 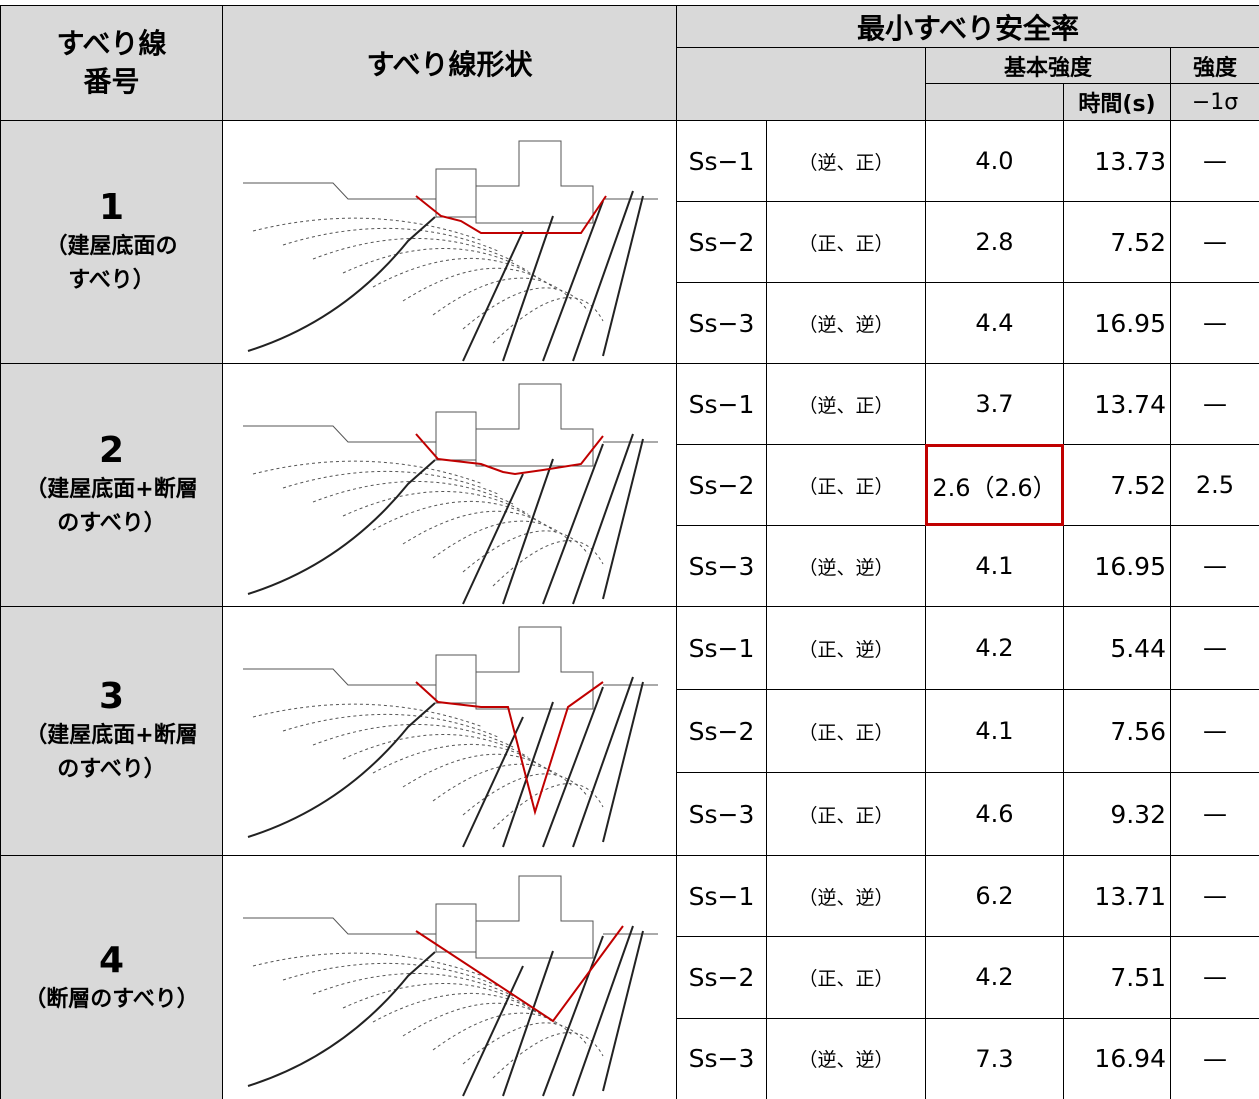 I want to click on header-text: すべり線形状, so click(x=449, y=64).